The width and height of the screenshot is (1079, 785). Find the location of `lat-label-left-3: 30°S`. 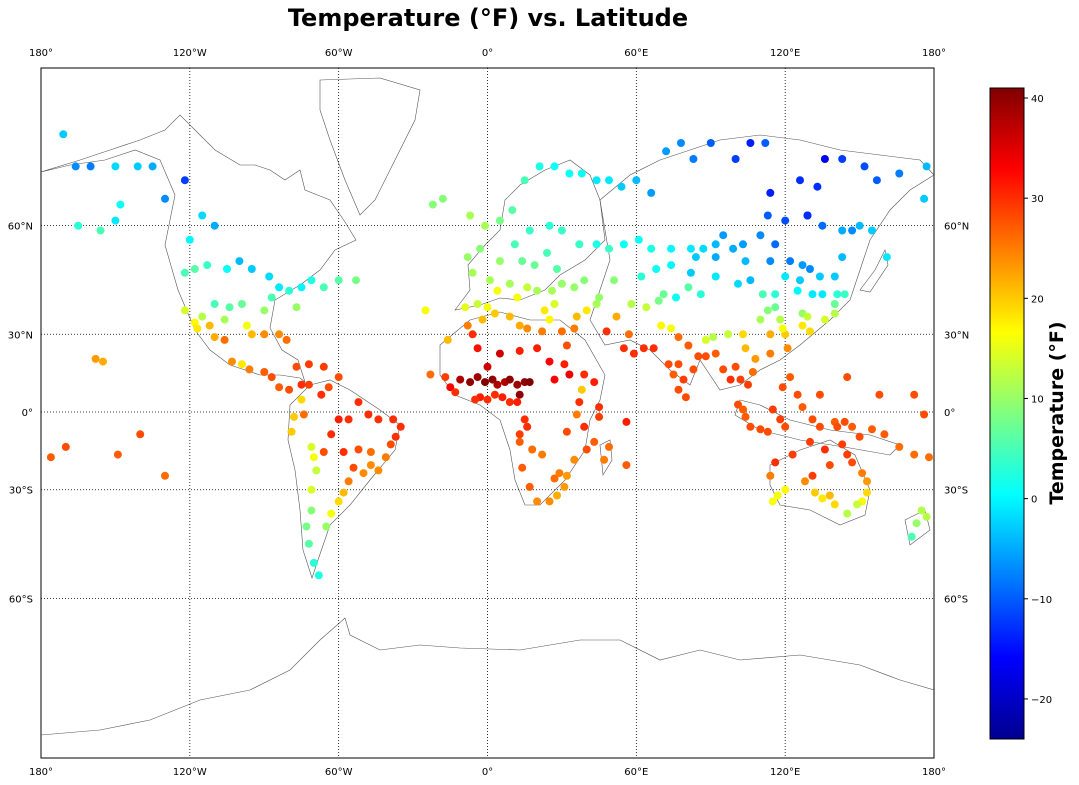

lat-label-left-3: 30°S is located at coordinates (21, 491).